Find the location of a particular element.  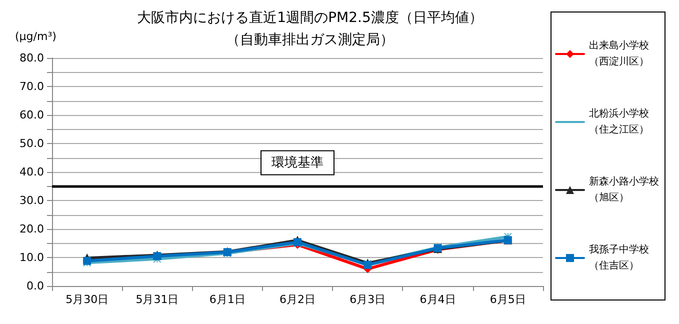

x-tick-label: 5月30日 is located at coordinates (87, 299).